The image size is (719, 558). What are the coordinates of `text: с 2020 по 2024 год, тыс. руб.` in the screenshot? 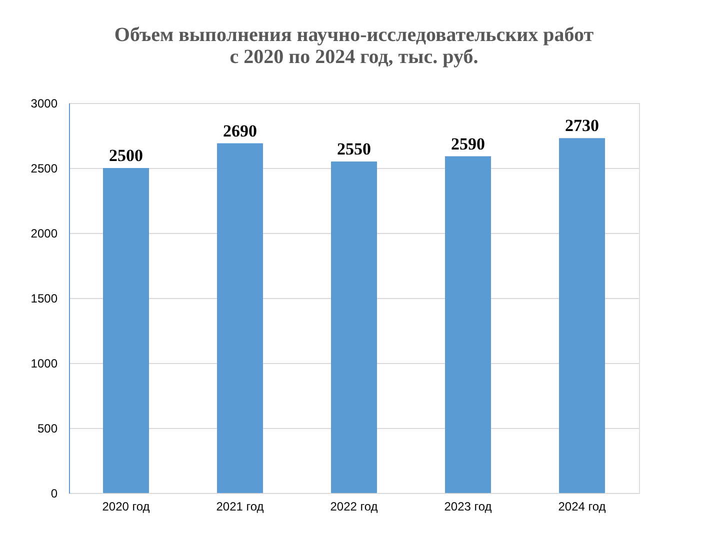 It's located at (354, 57).